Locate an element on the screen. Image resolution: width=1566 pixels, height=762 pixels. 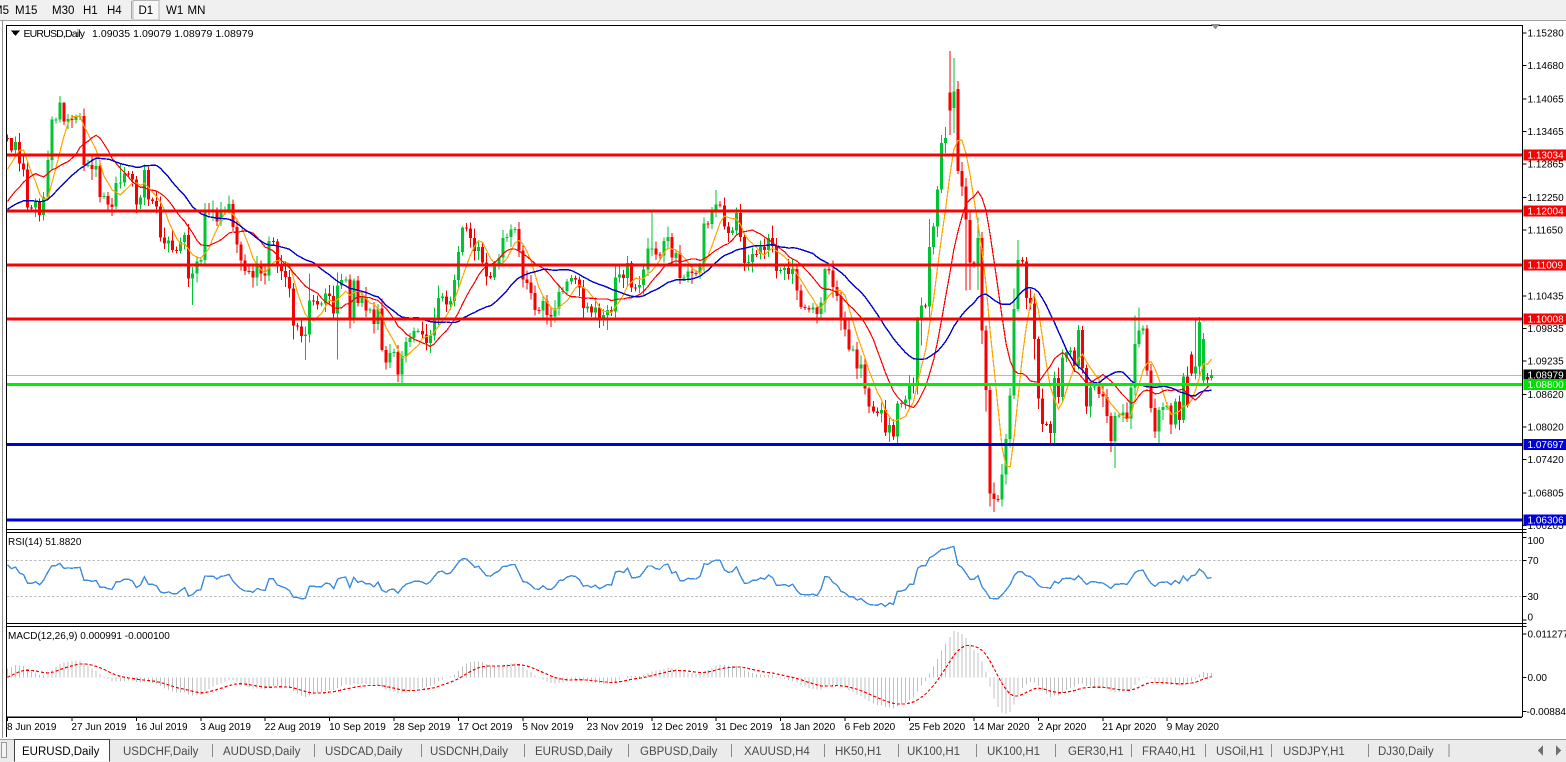
svg-text: 1.14680 is located at coordinates (1546, 66).